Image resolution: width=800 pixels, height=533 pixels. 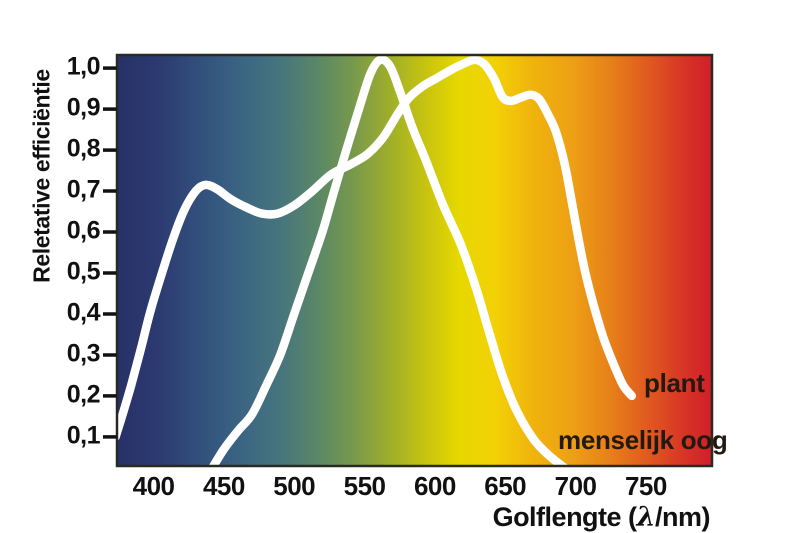 I want to click on x-tick-label: 700, so click(x=575, y=486).